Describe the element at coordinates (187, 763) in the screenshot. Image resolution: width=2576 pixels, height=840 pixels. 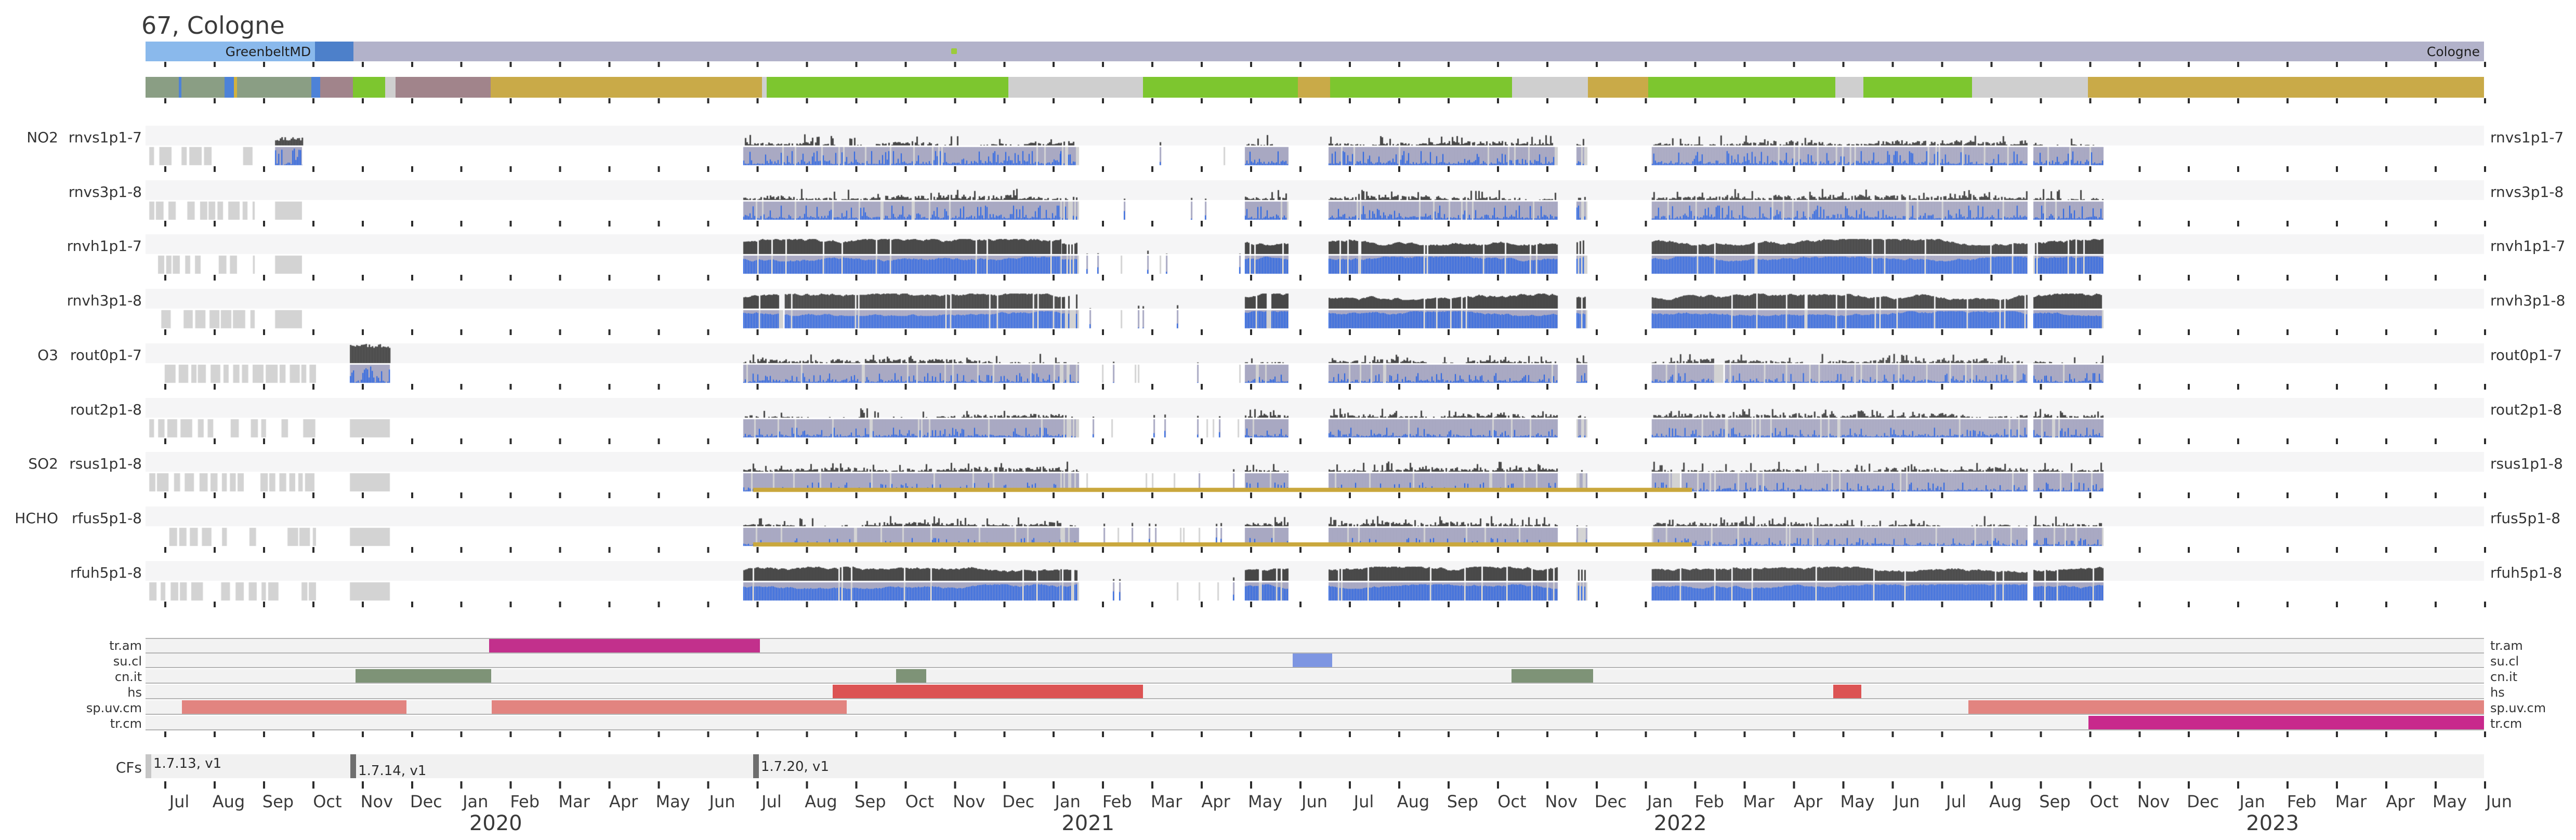
I see `cf-marker-label: 1.7.13, v1` at that location.